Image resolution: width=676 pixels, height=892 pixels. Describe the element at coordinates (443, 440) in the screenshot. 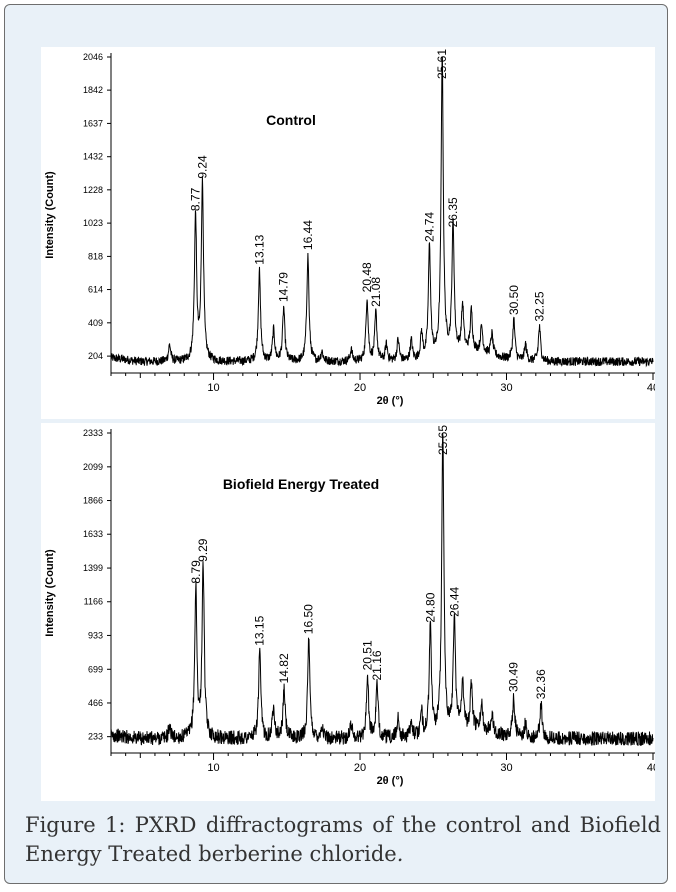

I see `peak-label: 25.65` at that location.